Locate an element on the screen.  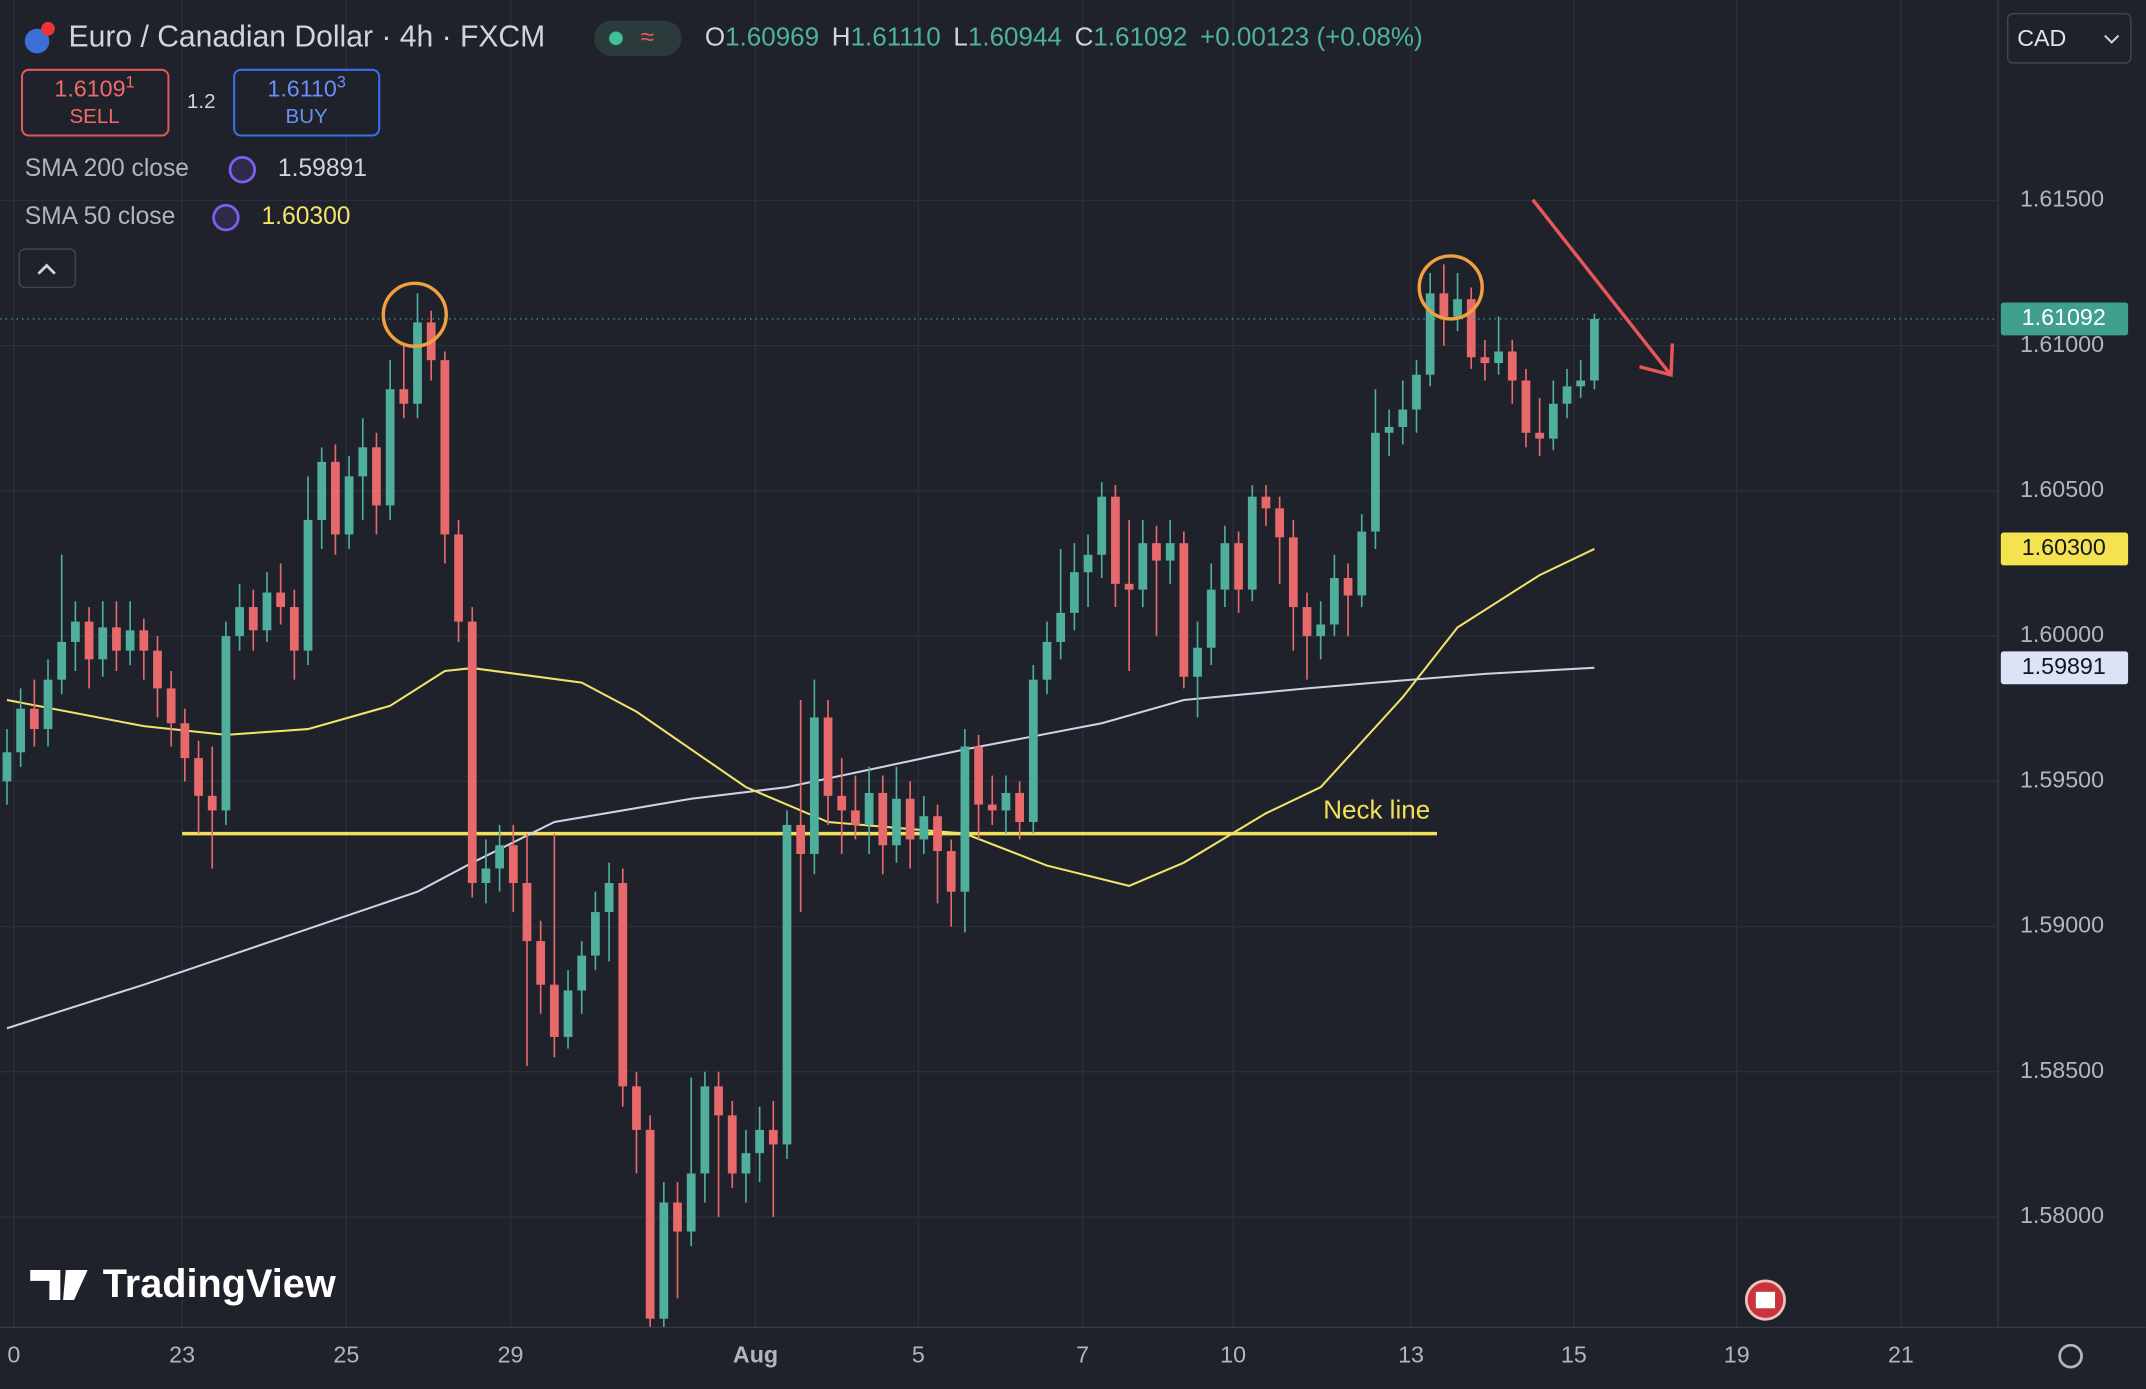
status-pill is located at coordinates (638, 38).